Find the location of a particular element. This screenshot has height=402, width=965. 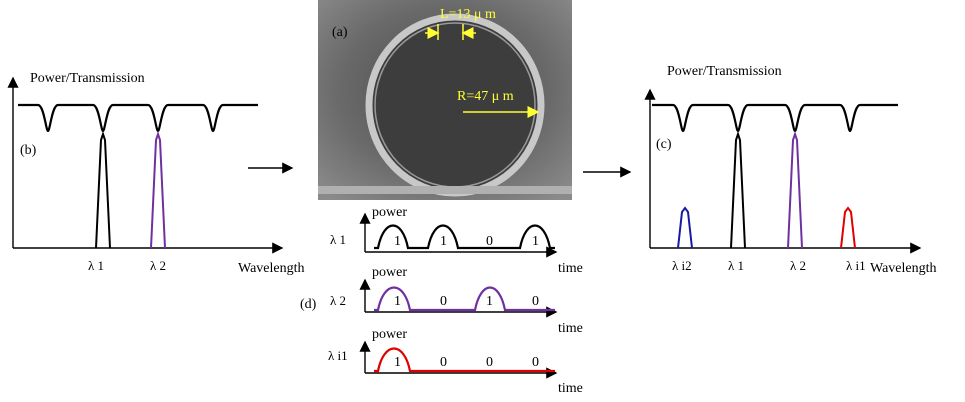

channel-label: λ 2 is located at coordinates (338, 300).